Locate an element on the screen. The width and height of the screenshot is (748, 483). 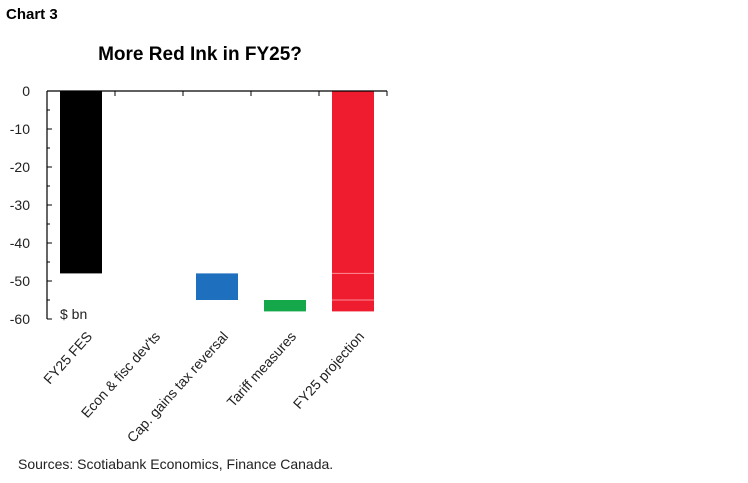
y-tick-label: -30 is located at coordinates (20, 205).